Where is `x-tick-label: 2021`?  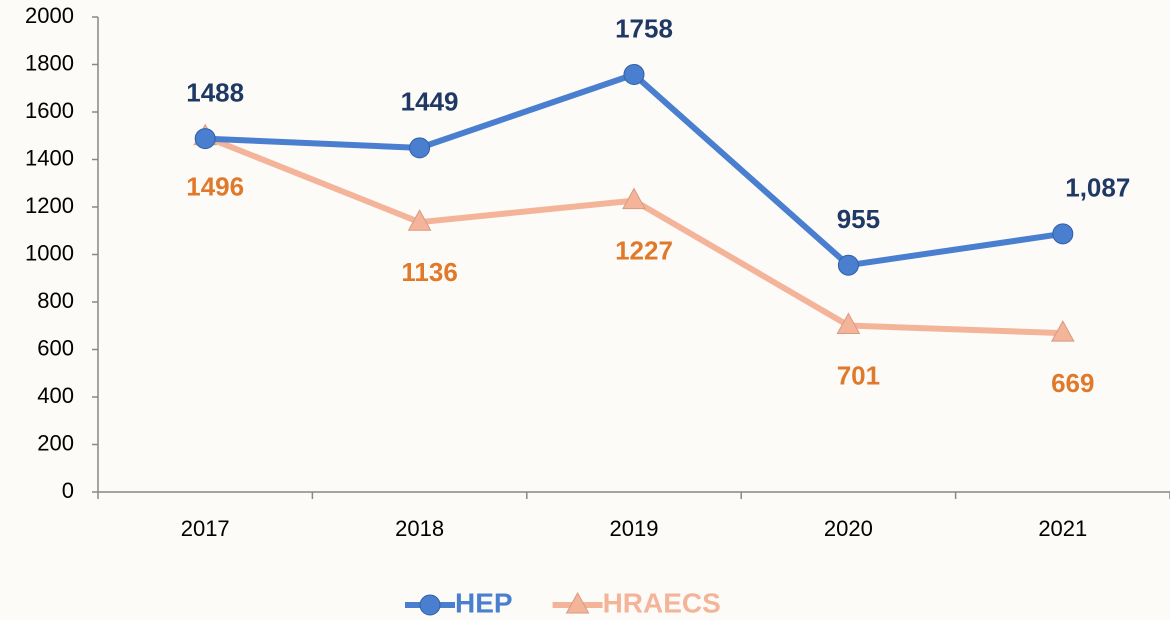 x-tick-label: 2021 is located at coordinates (1062, 528).